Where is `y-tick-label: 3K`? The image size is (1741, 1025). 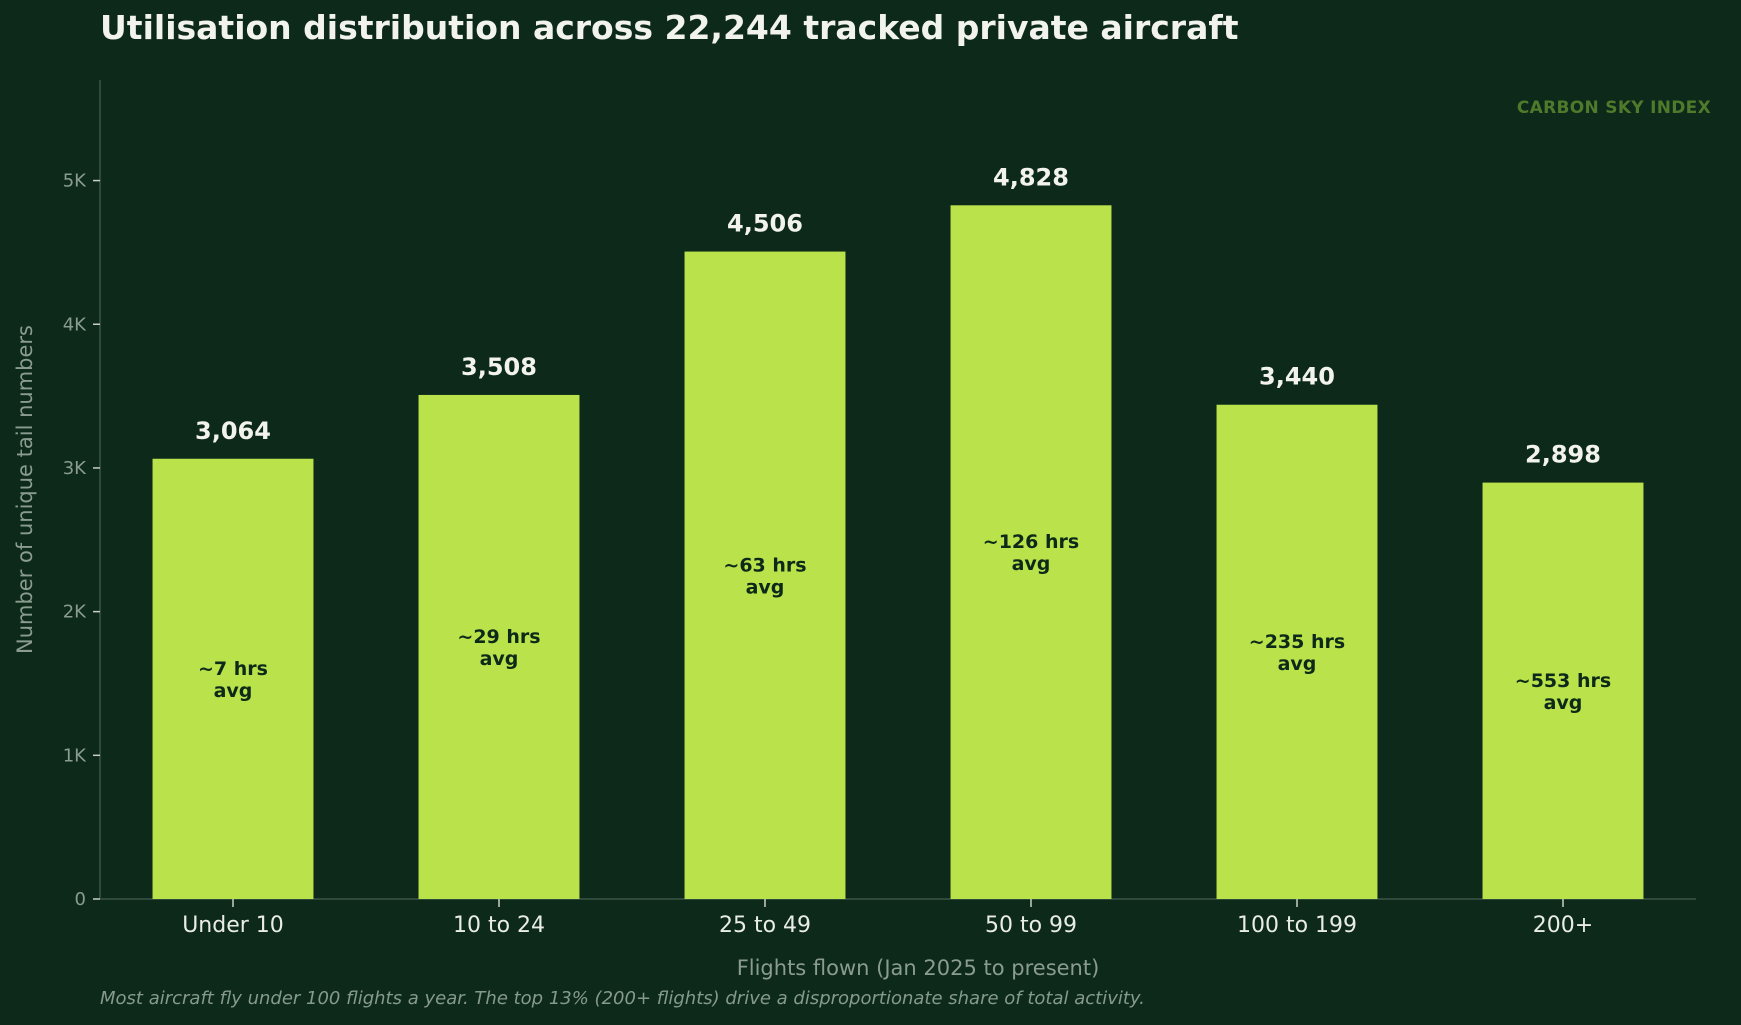
y-tick-label: 3K is located at coordinates (75, 468).